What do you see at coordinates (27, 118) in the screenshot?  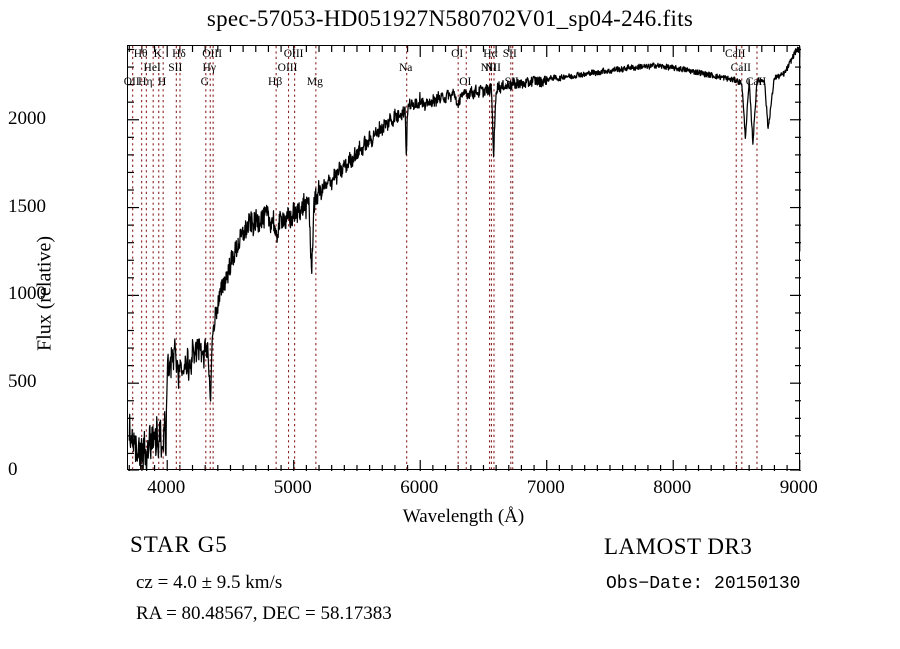 I see `y-tick-label-2000: 2000` at bounding box center [27, 118].